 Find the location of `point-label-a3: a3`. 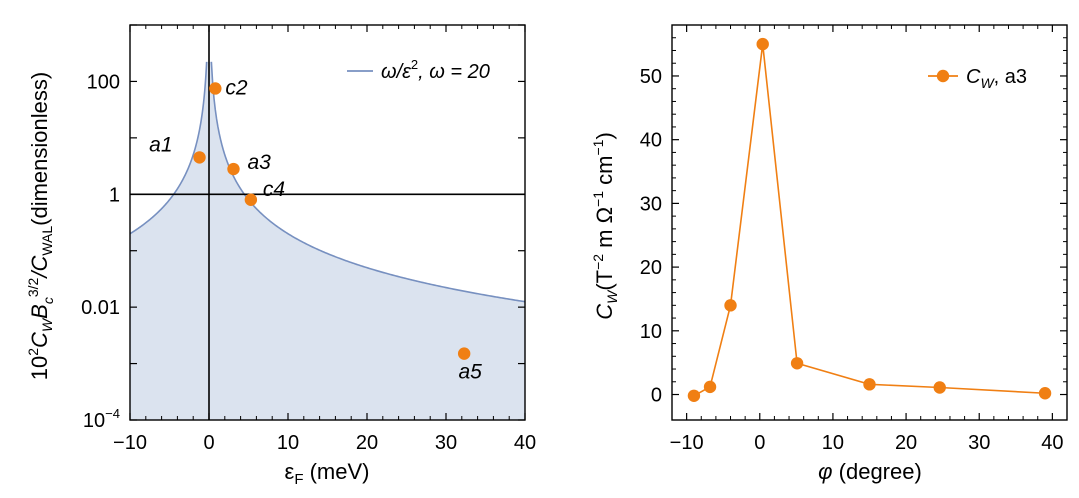

point-label-a3: a3 is located at coordinates (259, 162).